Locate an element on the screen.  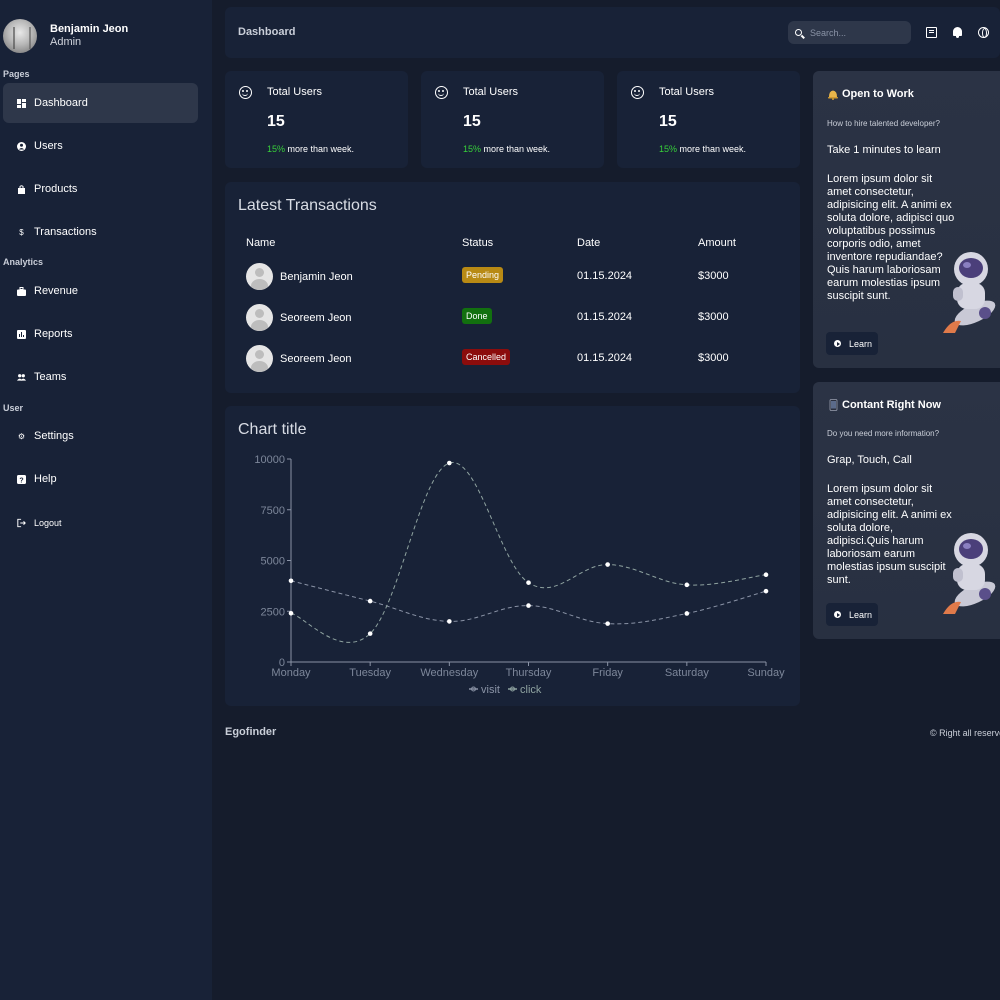
promo-subtitle: Do you need more information? is located at coordinates (883, 433).